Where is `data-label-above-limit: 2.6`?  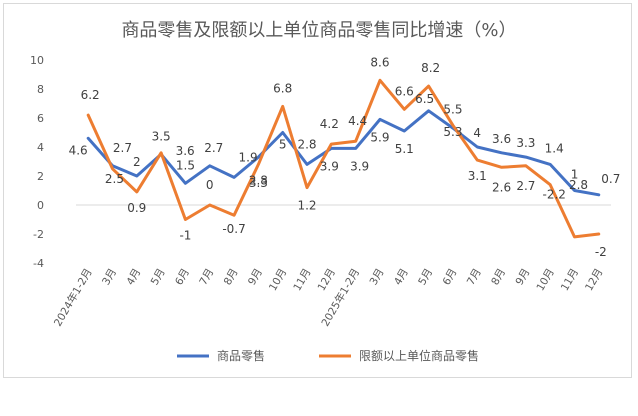 data-label-above-limit: 2.6 is located at coordinates (501, 187).